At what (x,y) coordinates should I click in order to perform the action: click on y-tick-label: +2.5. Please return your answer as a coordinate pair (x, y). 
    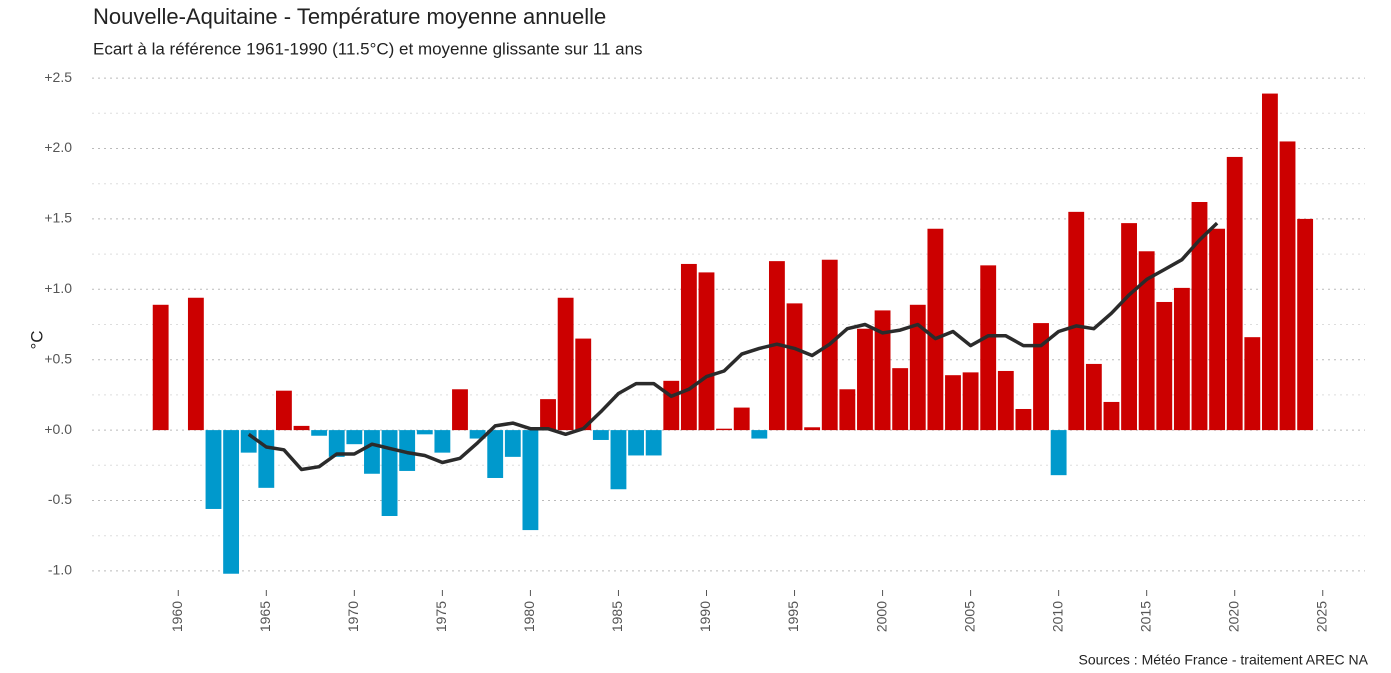
    Looking at the image, I should click on (58, 77).